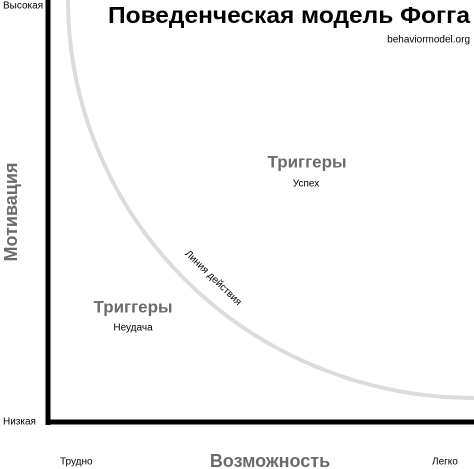 Image resolution: width=474 pixels, height=469 pixels. I want to click on x-low: Трудно, so click(76, 462).